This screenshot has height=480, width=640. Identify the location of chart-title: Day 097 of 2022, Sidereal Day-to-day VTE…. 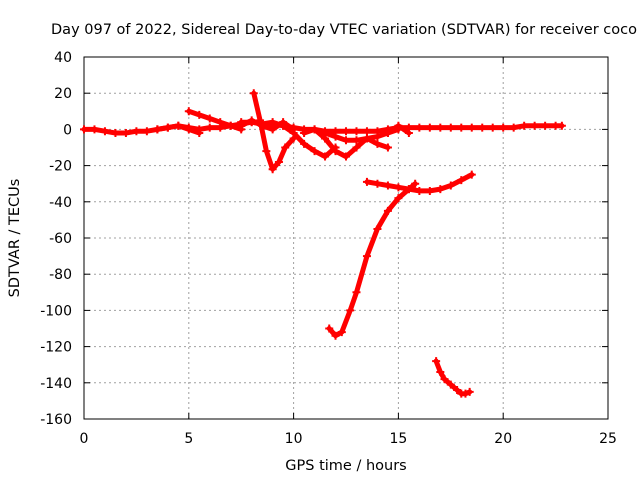
(344, 30).